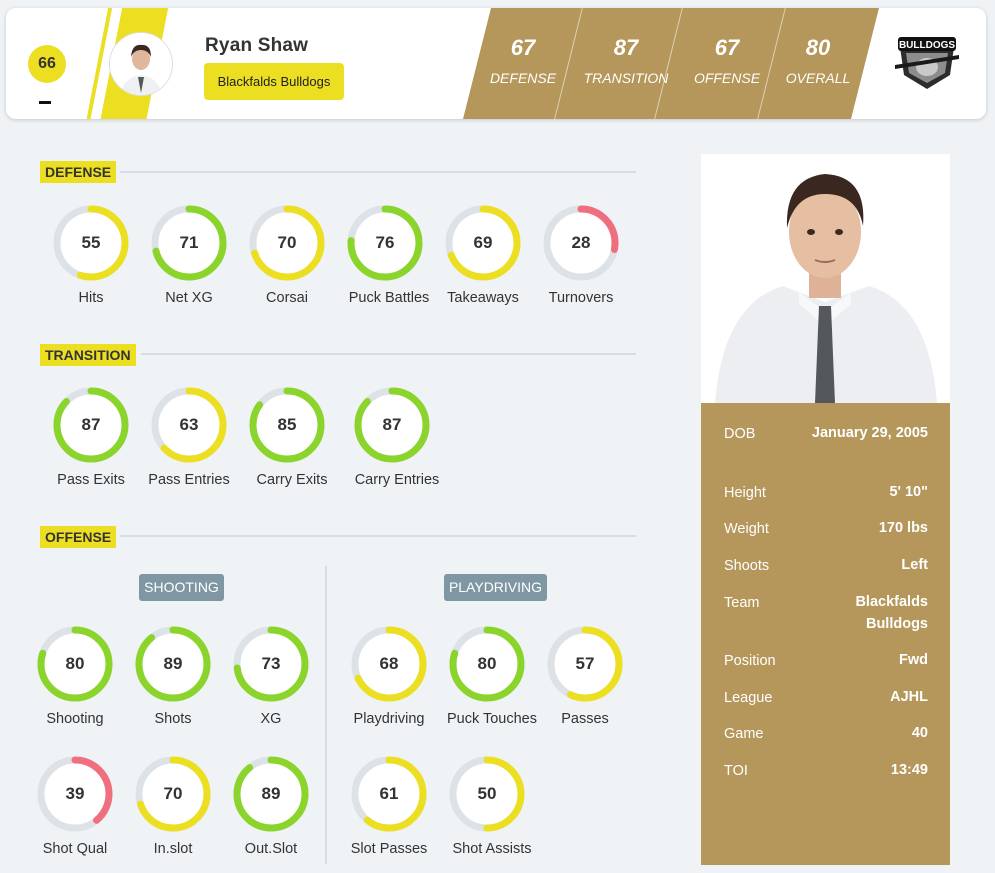 This screenshot has height=873, width=995. I want to click on gauge-label: Slot Passes, so click(389, 849).